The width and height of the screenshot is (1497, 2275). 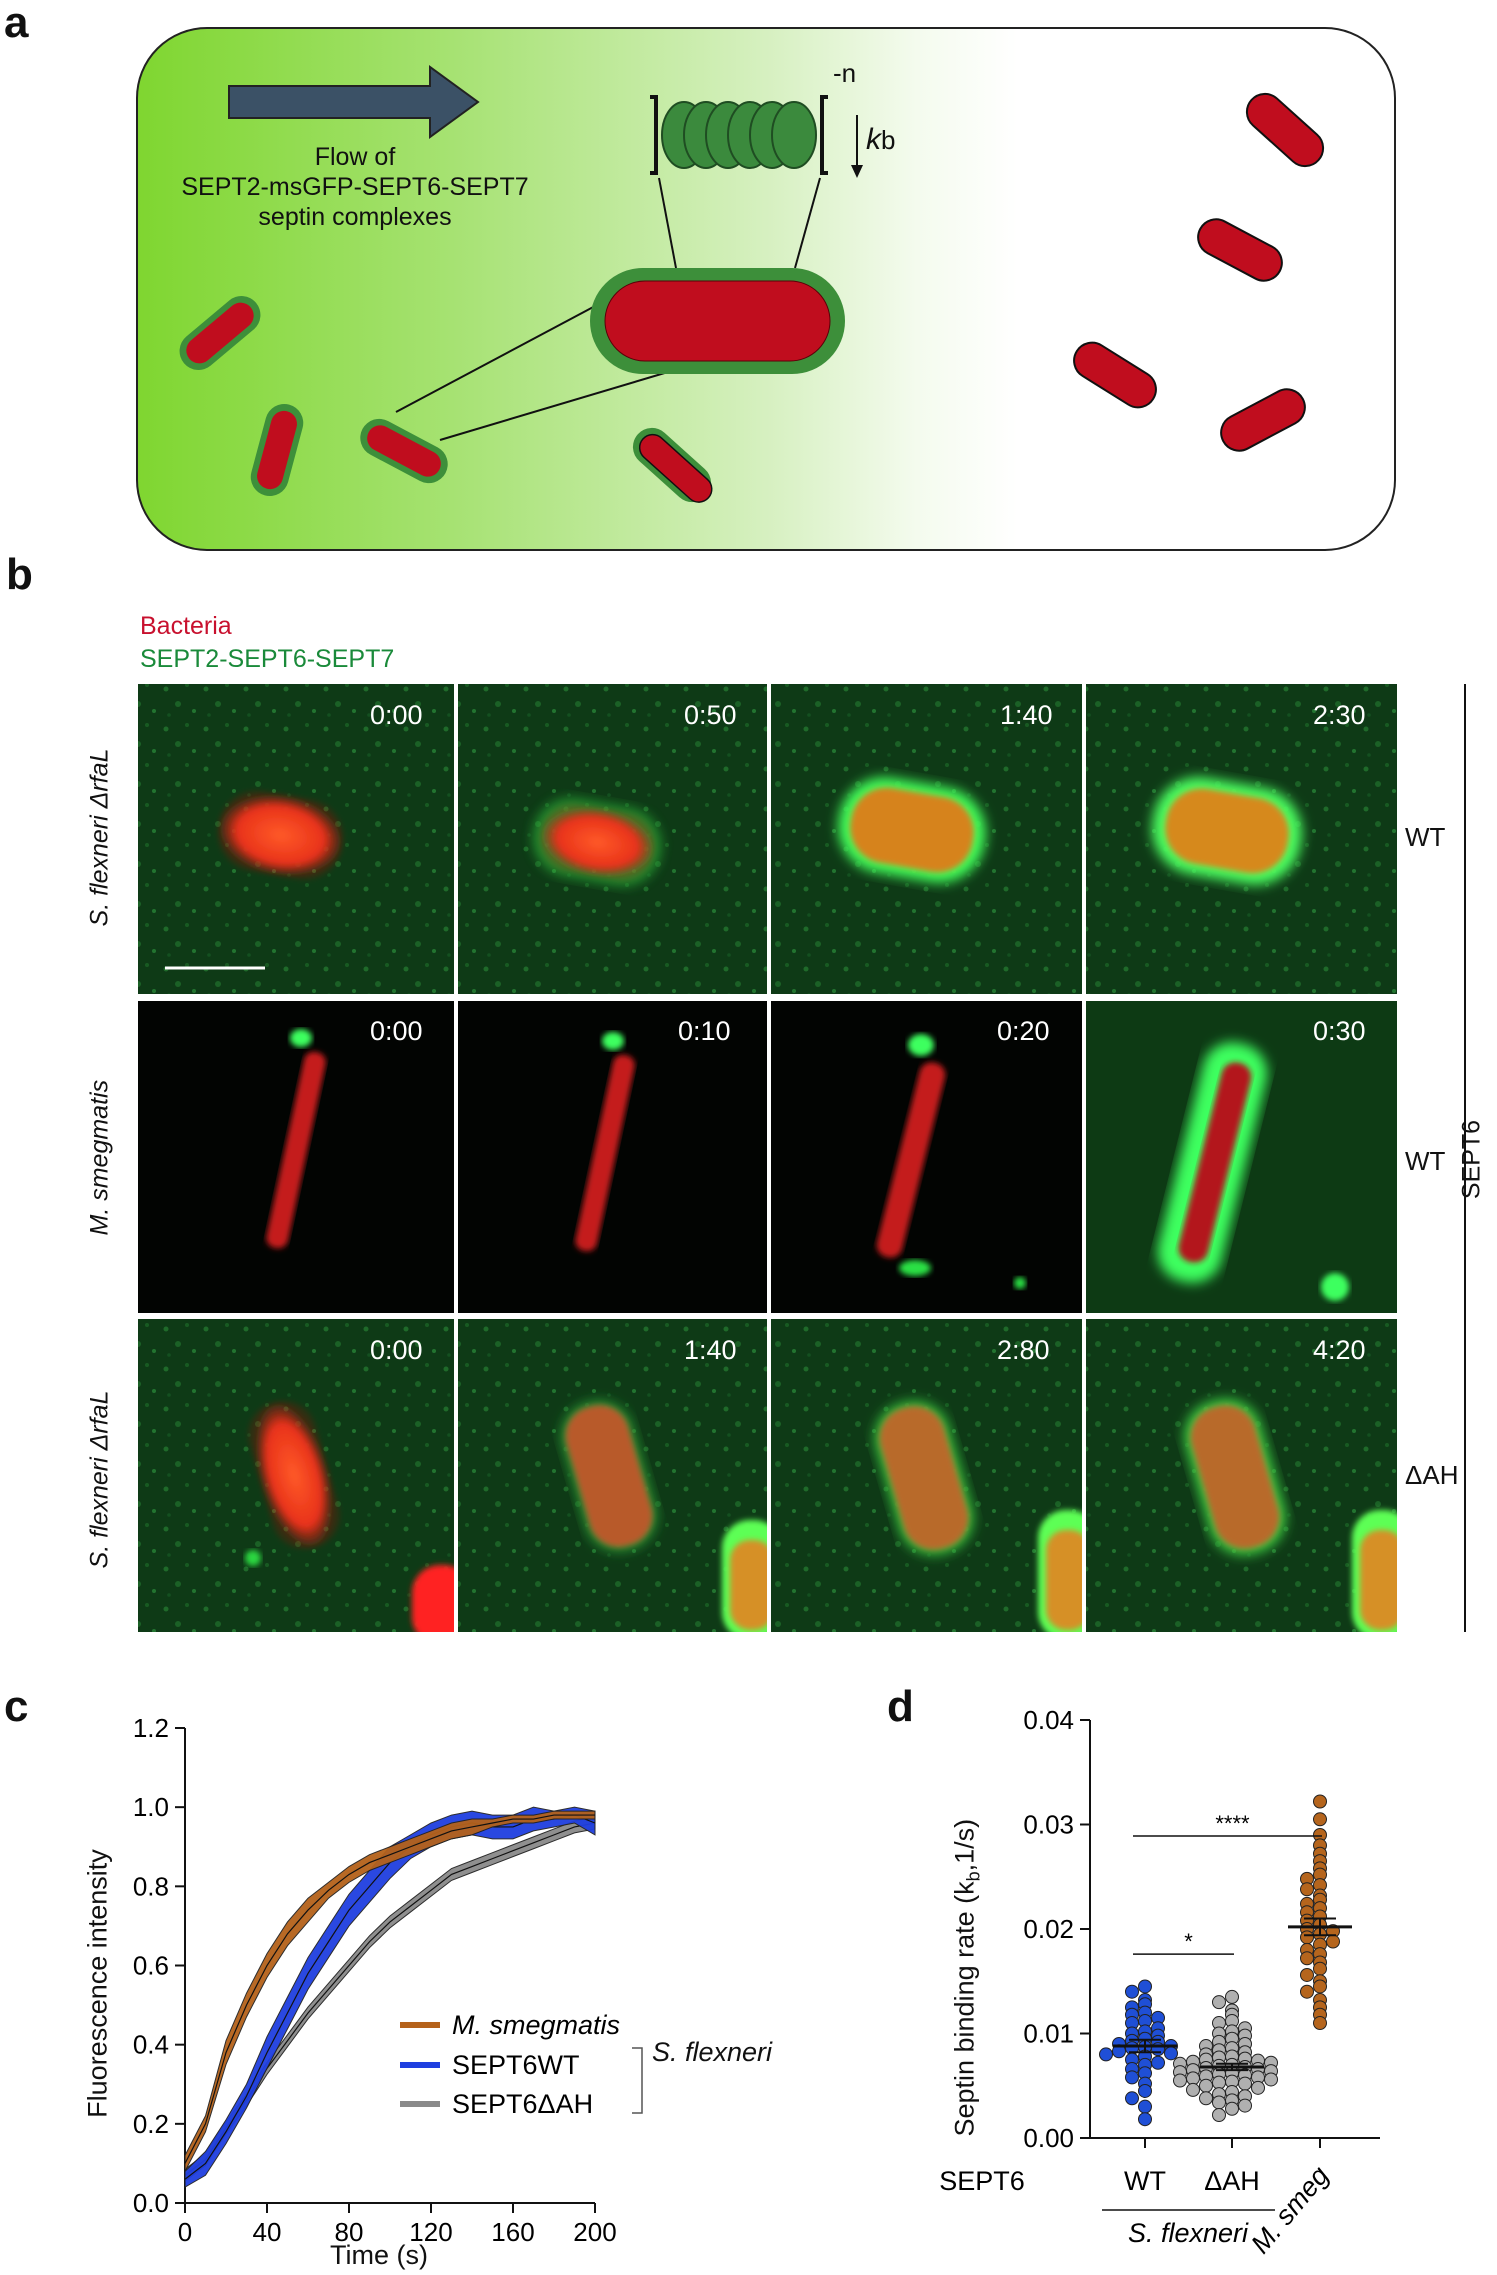 I want to click on micrograph-row2-t4, so click(x=1241, y=1157).